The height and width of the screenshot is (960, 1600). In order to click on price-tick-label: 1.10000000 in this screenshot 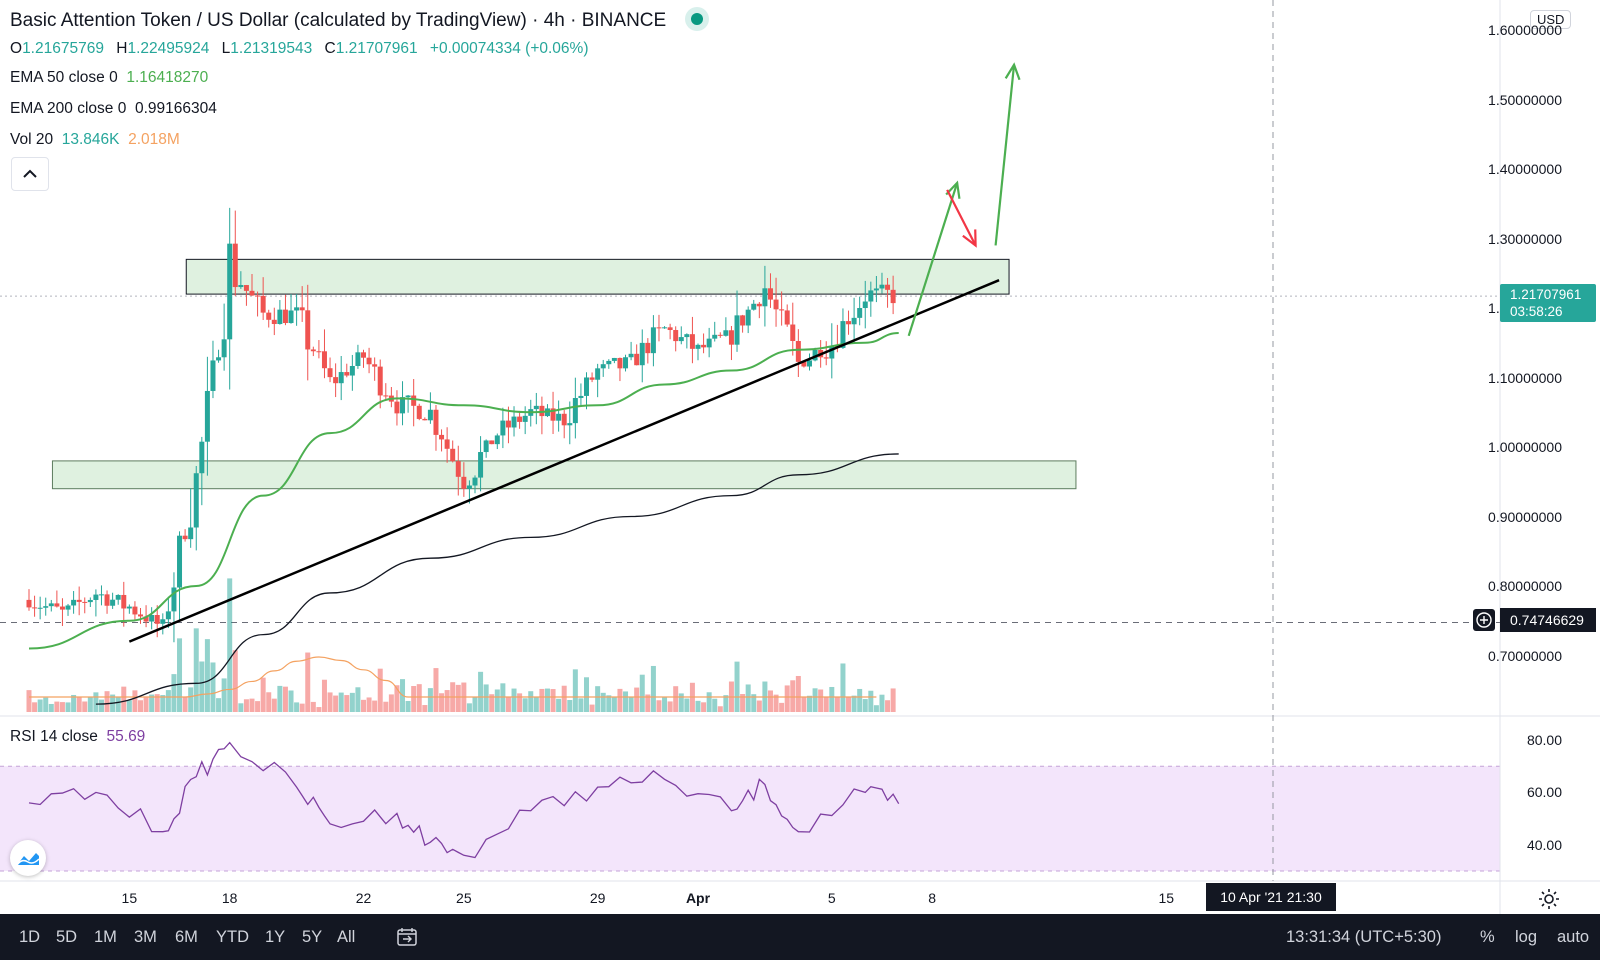, I will do `click(1525, 377)`.